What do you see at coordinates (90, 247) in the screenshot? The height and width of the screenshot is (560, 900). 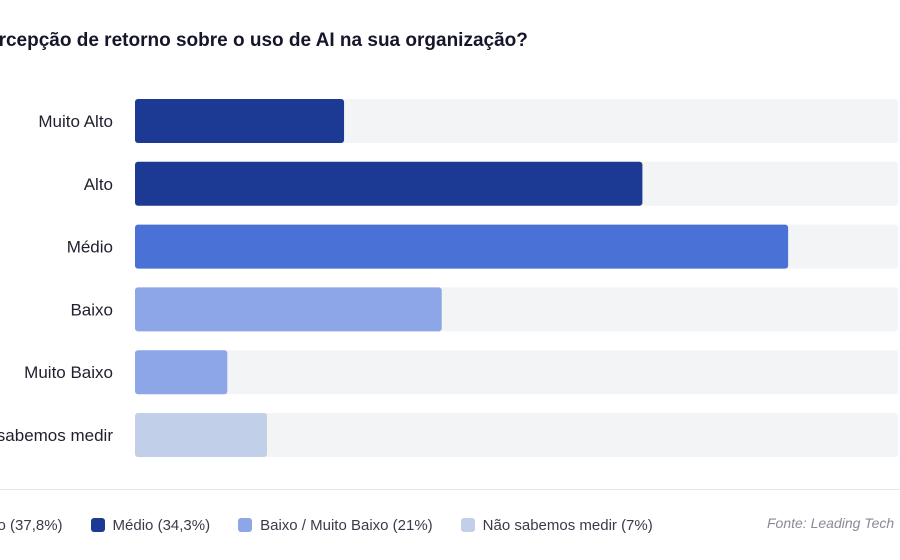 I see `category-label-medio: Médio` at bounding box center [90, 247].